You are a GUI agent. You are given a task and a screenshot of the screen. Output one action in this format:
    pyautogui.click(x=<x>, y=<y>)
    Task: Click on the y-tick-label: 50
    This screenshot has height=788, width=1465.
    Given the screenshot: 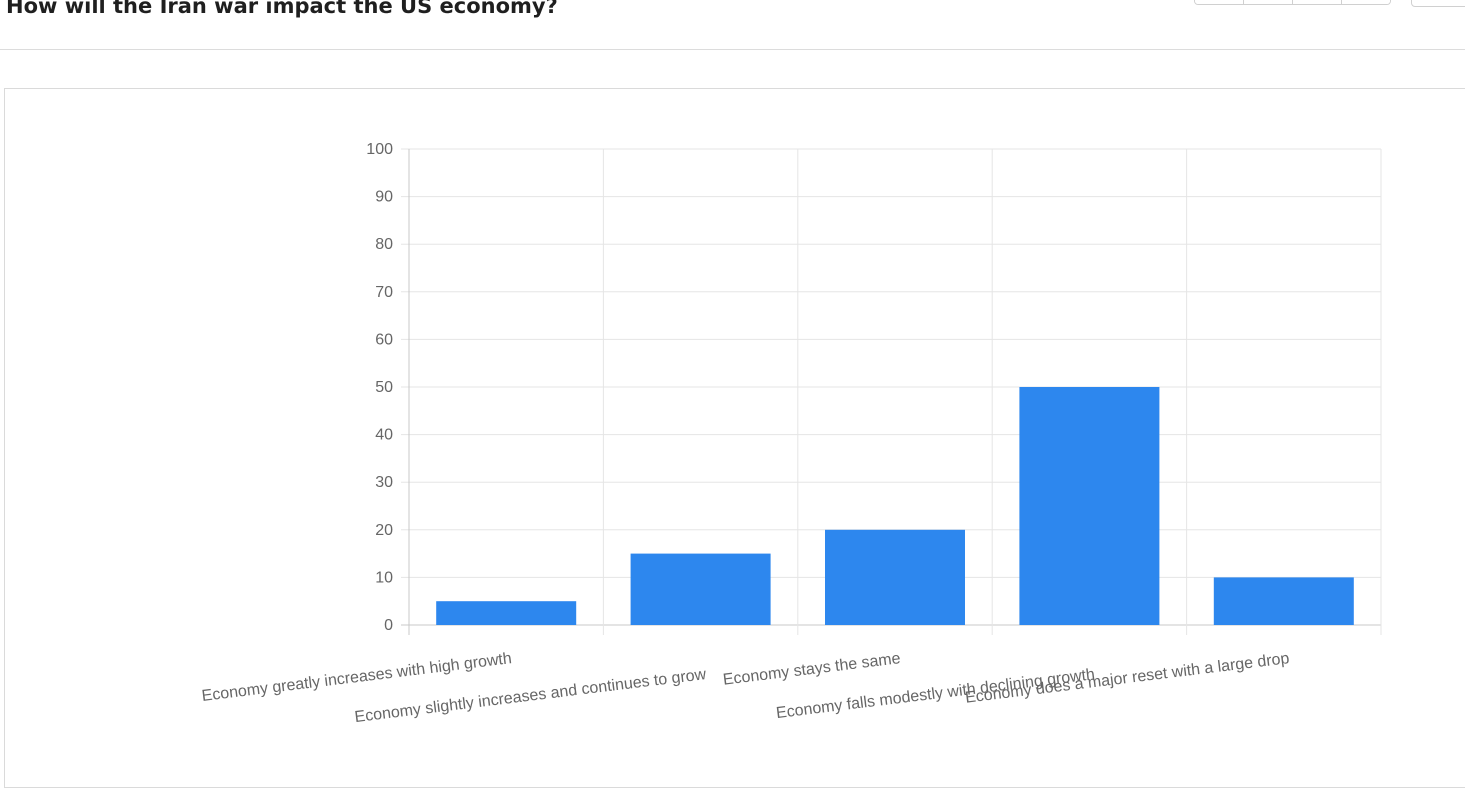 What is the action you would take?
    pyautogui.click(x=384, y=387)
    